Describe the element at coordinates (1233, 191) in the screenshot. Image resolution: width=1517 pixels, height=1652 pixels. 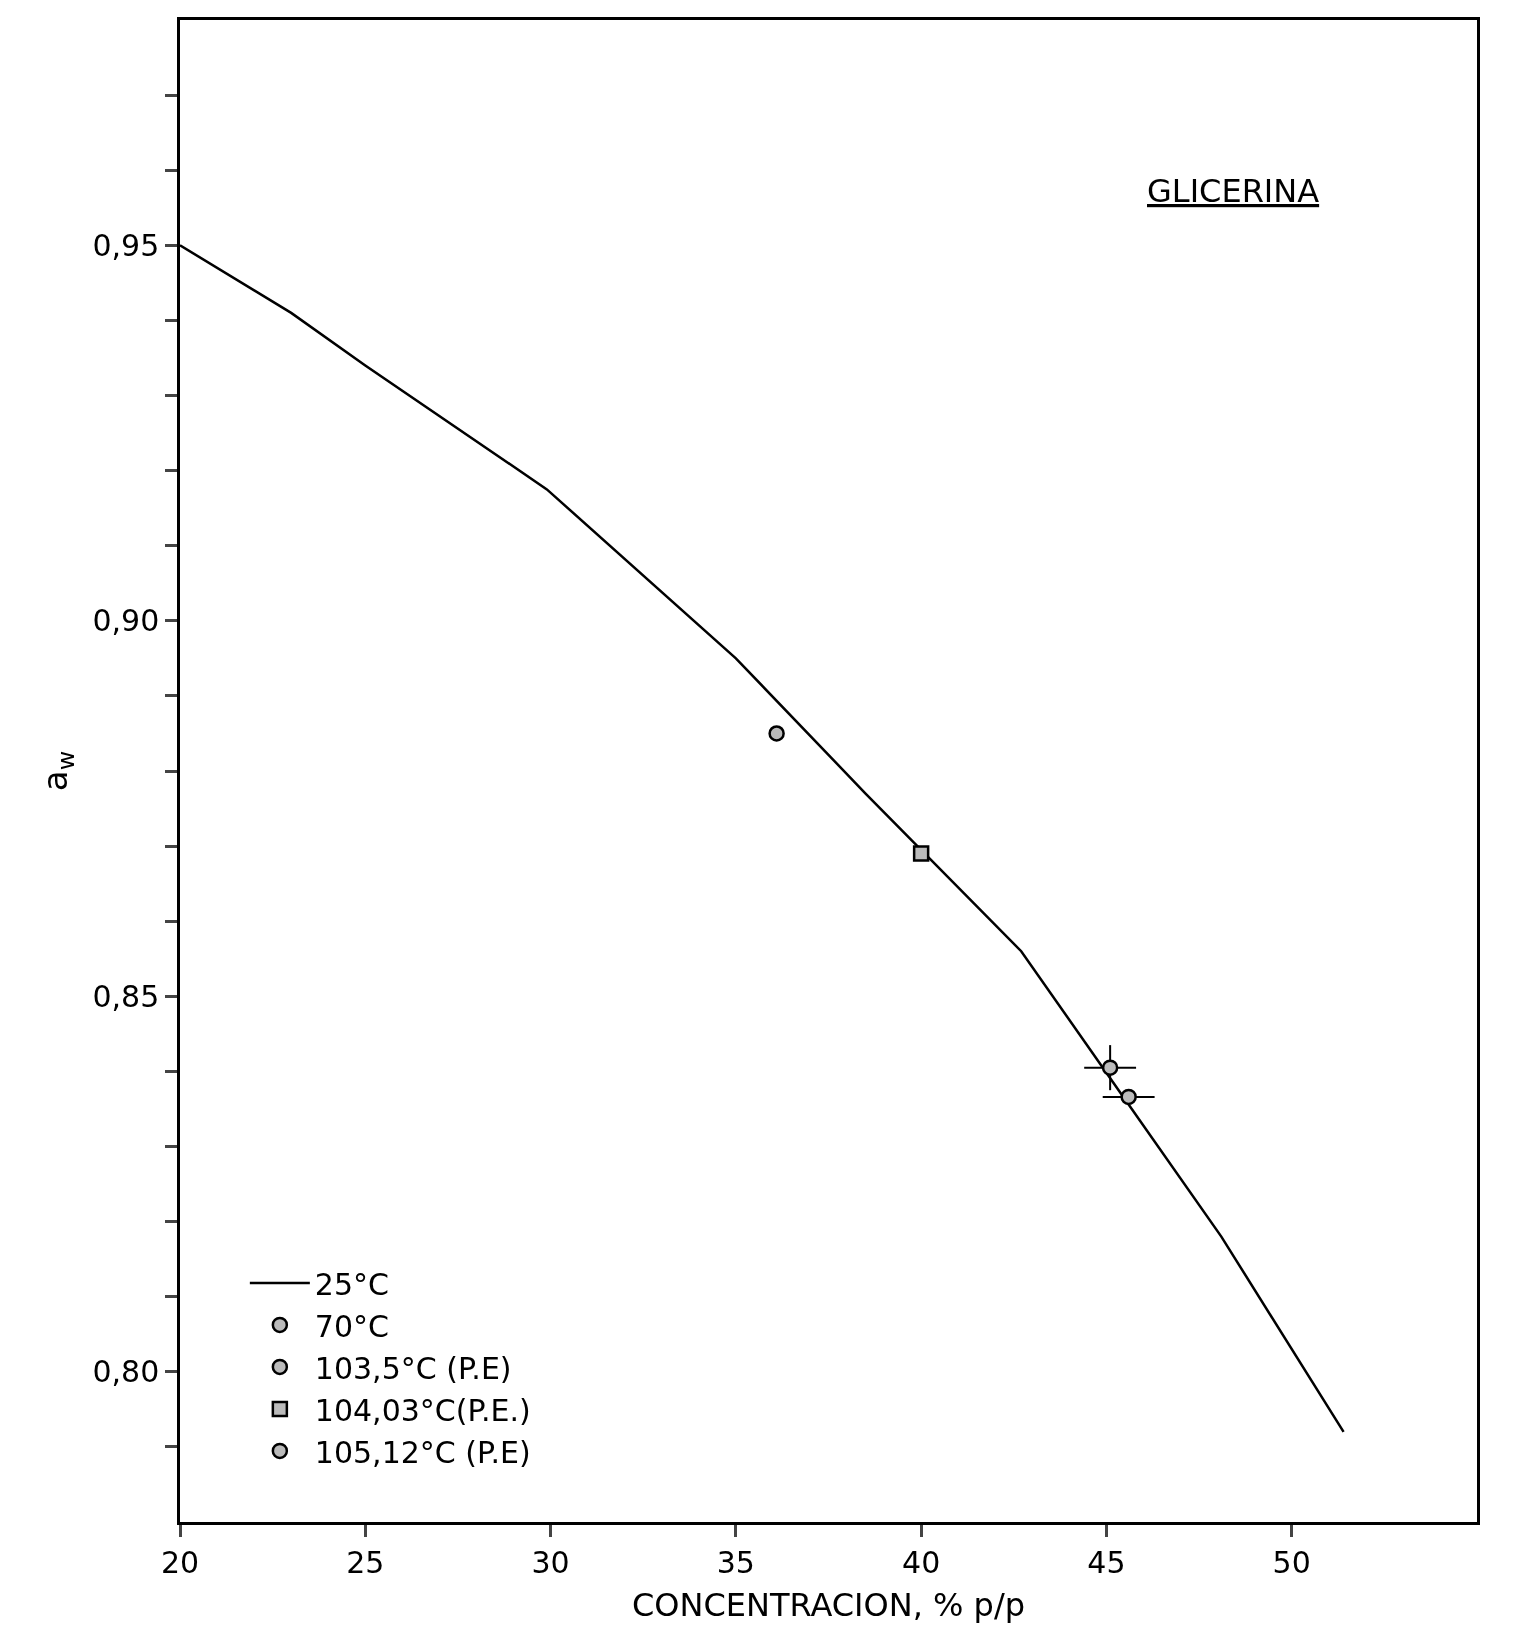
I see `annotation: GLICERINA` at that location.